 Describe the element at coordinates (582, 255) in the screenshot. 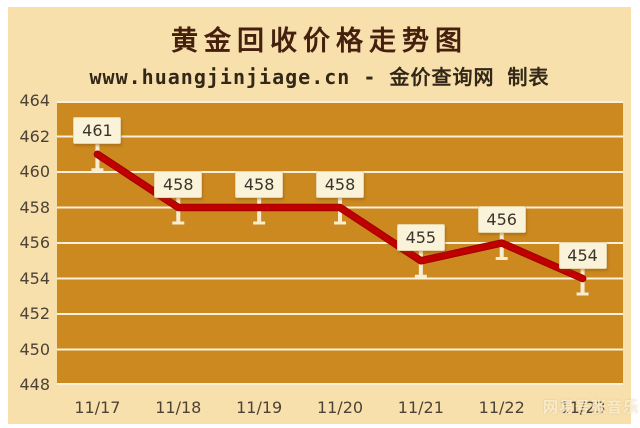

I see `data-label: 454` at that location.